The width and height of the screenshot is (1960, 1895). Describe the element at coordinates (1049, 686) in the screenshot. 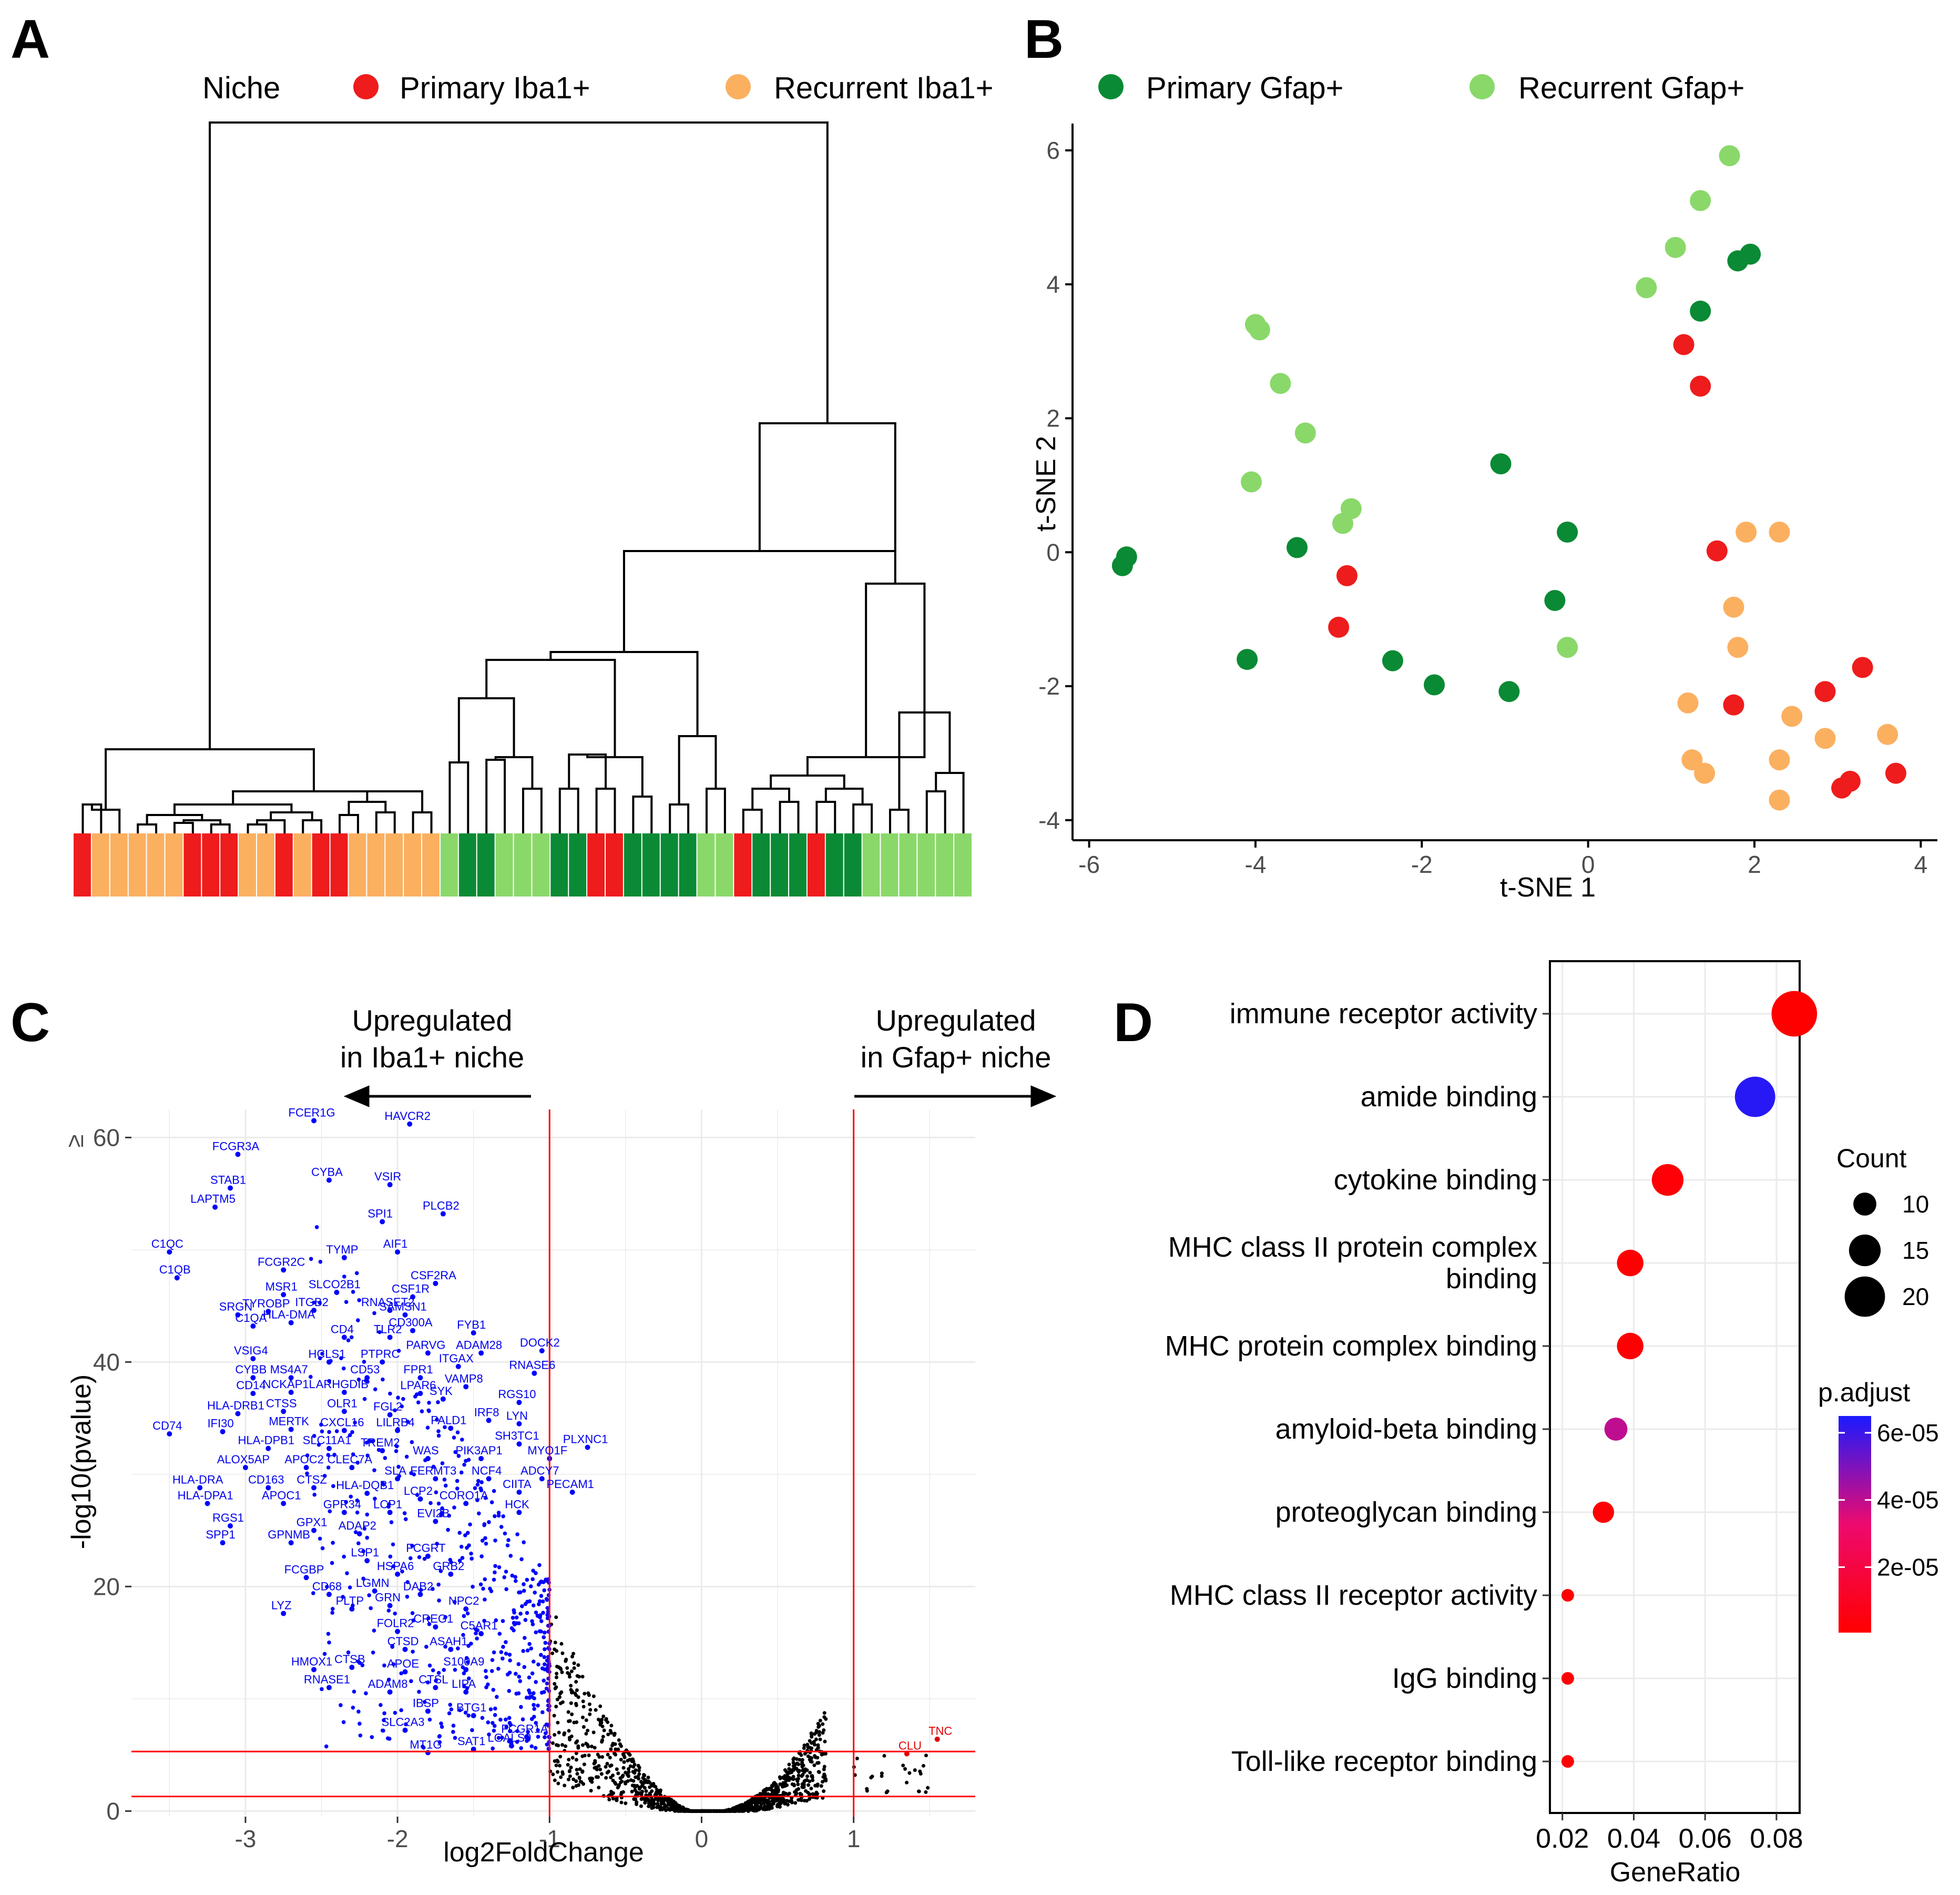

I see `tsne-y-tick-label: -2` at that location.